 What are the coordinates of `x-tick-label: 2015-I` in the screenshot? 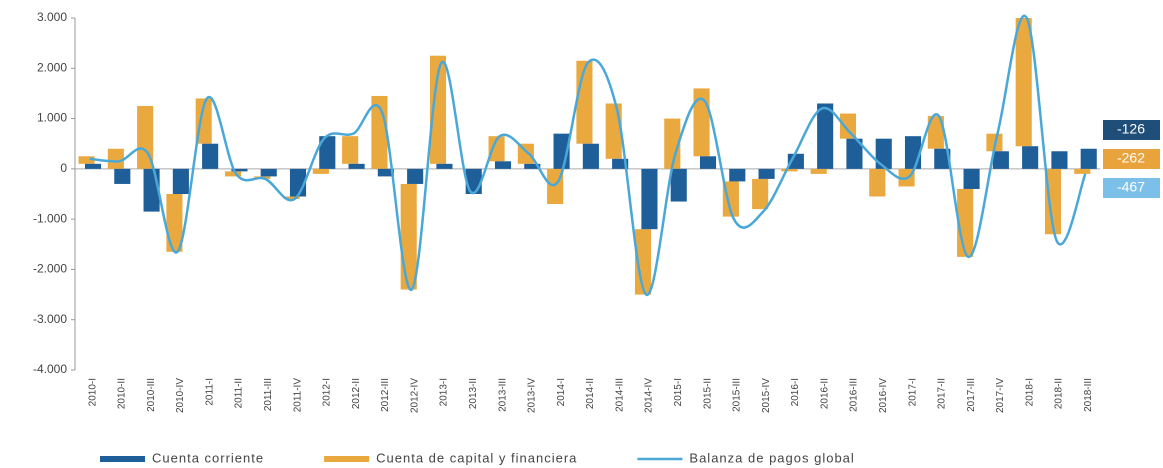 It's located at (678, 392).